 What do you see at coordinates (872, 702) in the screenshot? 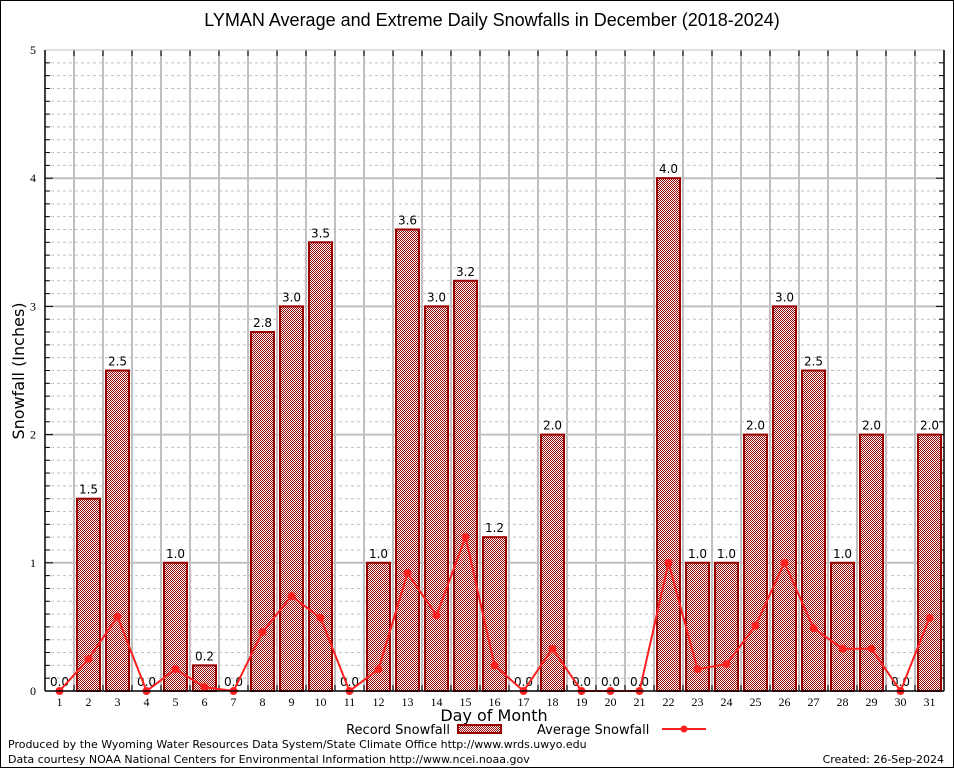
I see `x-tick-label: 29` at bounding box center [872, 702].